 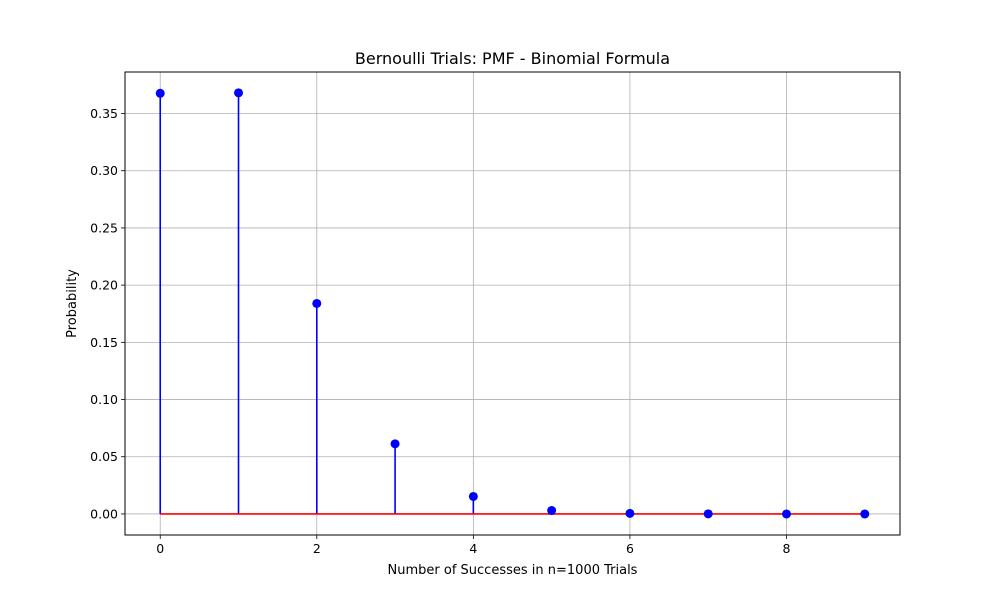 What do you see at coordinates (72, 303) in the screenshot?
I see `y-axis-label: Probability` at bounding box center [72, 303].